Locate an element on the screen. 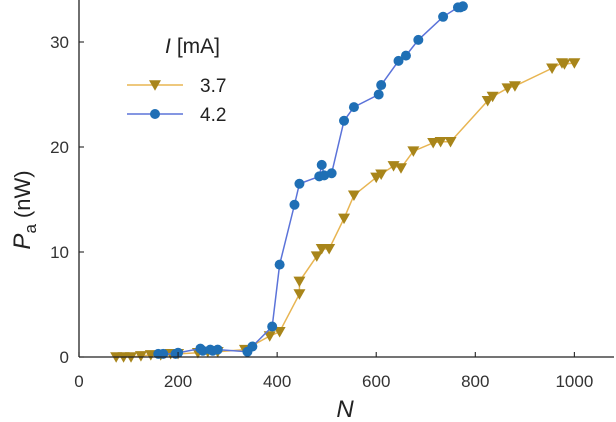 Image resolution: width=616 pixels, height=422 pixels. x-tick-label: 800 is located at coordinates (475, 381).